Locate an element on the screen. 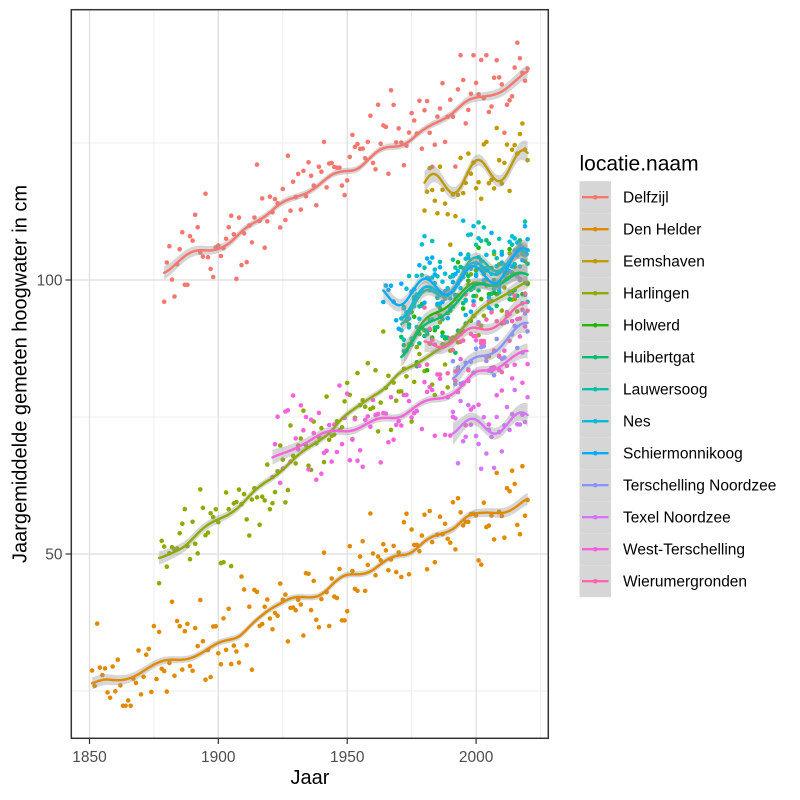  svg-text: Nes is located at coordinates (637, 422).